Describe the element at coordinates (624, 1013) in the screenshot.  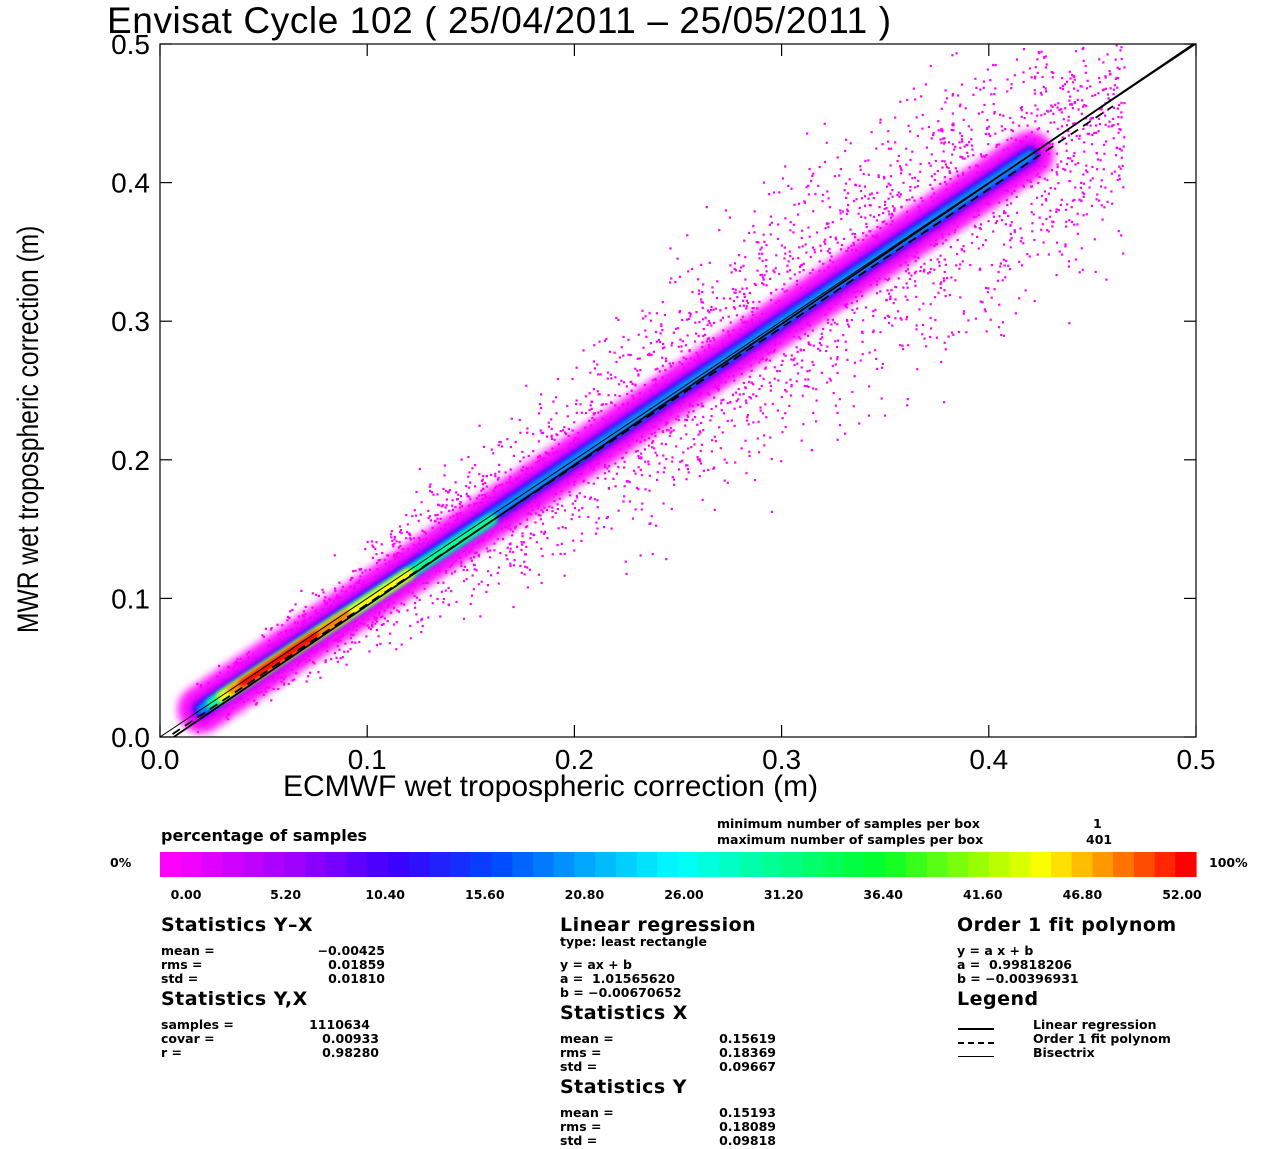
I see `stats-x-title: Statistics X` at that location.